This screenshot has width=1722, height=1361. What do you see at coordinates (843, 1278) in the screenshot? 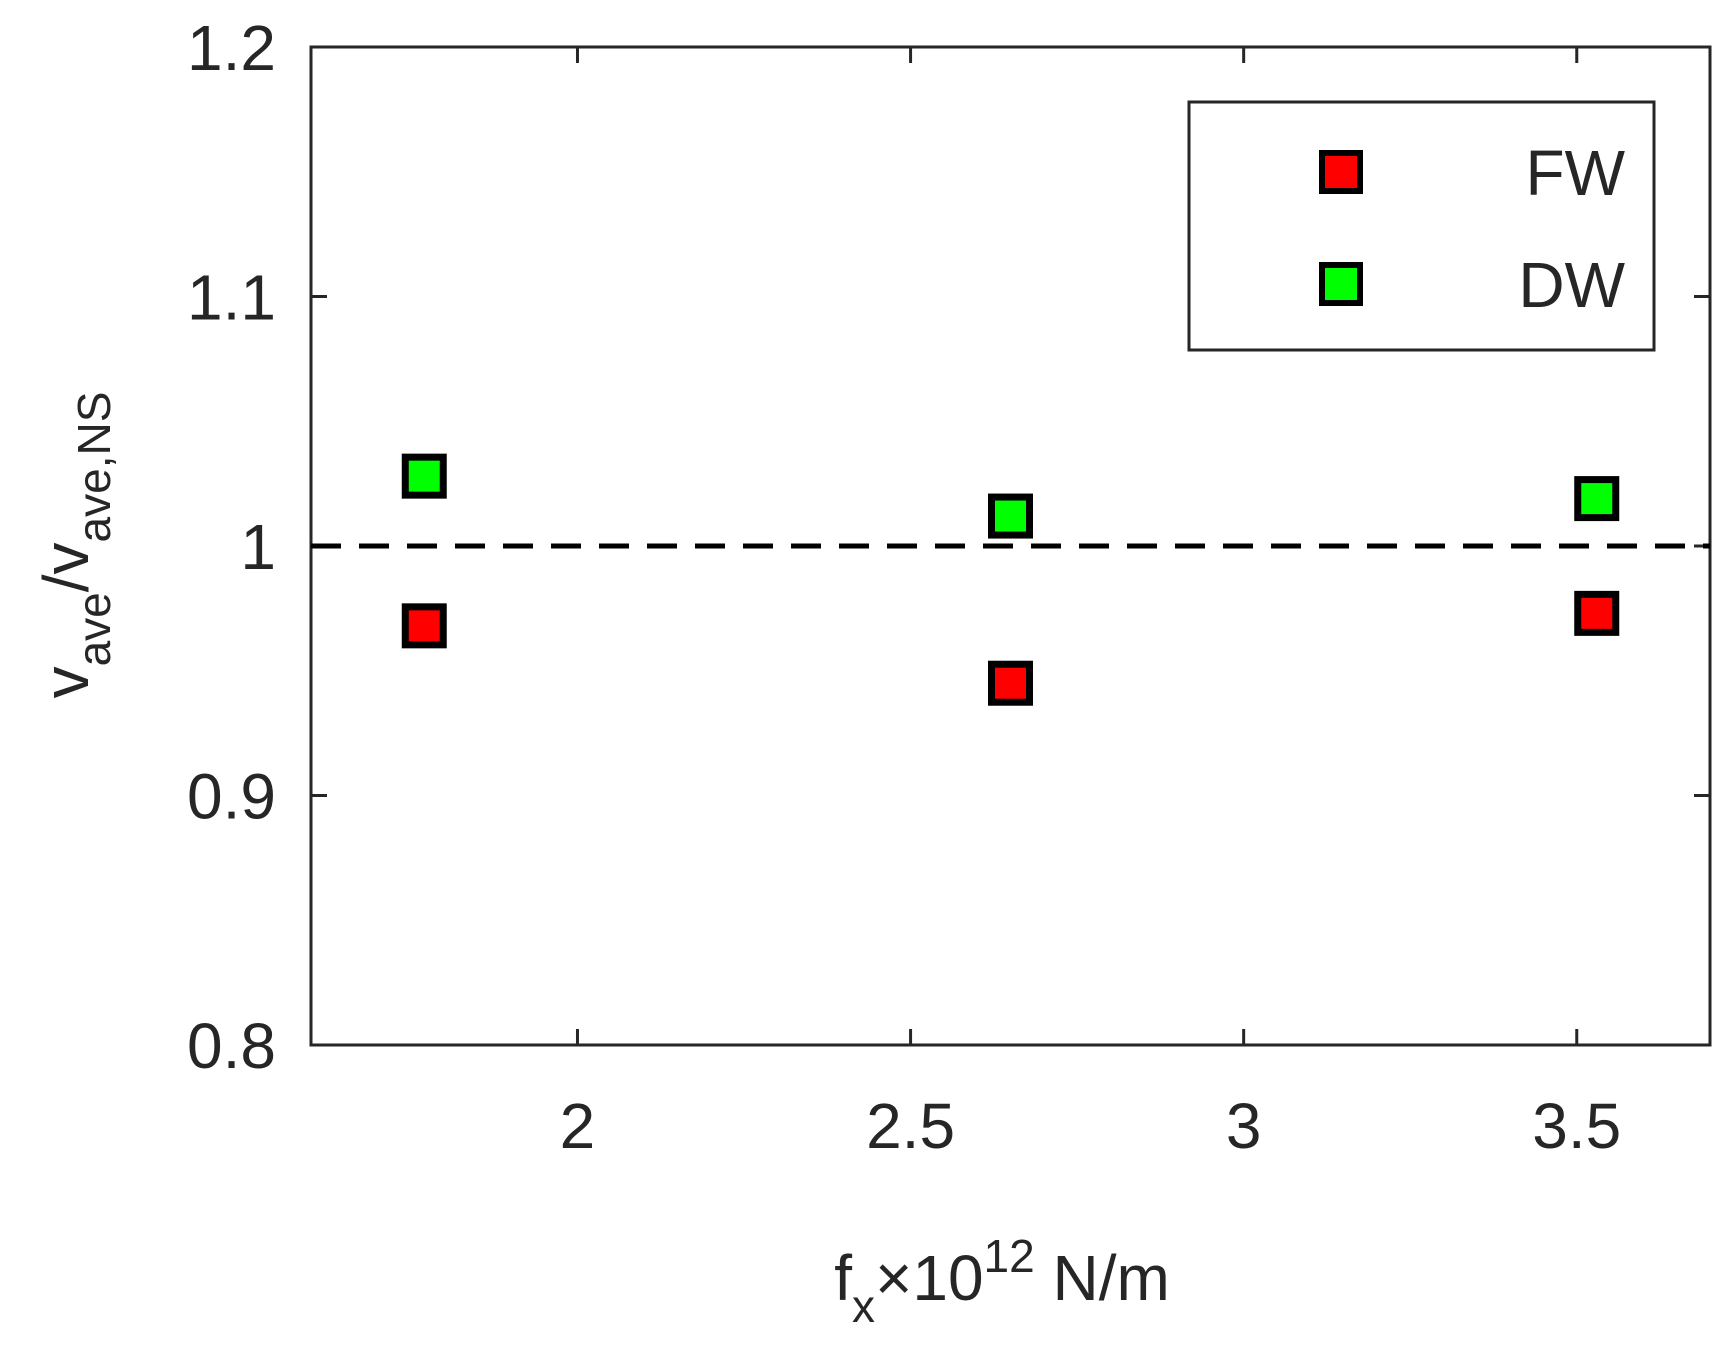
I see `x-label-base: f` at bounding box center [843, 1278].